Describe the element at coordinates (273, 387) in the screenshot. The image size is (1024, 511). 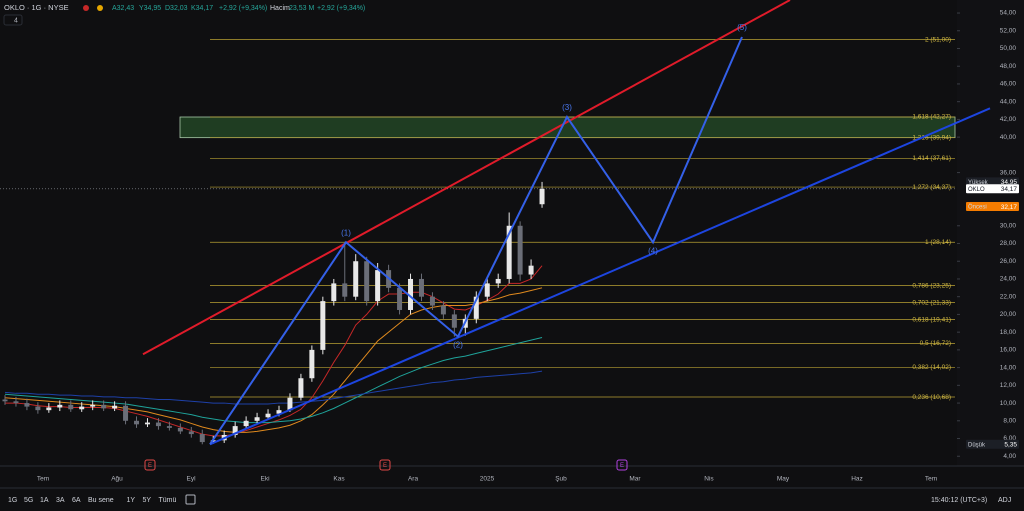
I see `moving-average` at that location.